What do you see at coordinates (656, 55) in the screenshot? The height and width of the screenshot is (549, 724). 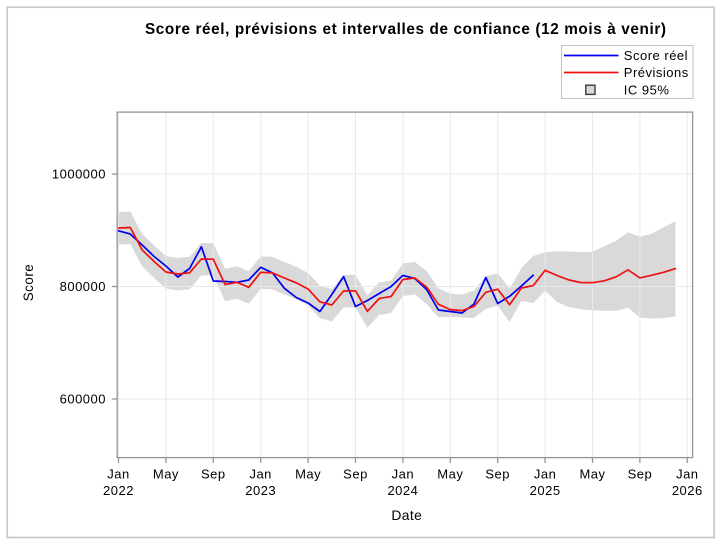 I see `svg-text: Score réel` at bounding box center [656, 55].